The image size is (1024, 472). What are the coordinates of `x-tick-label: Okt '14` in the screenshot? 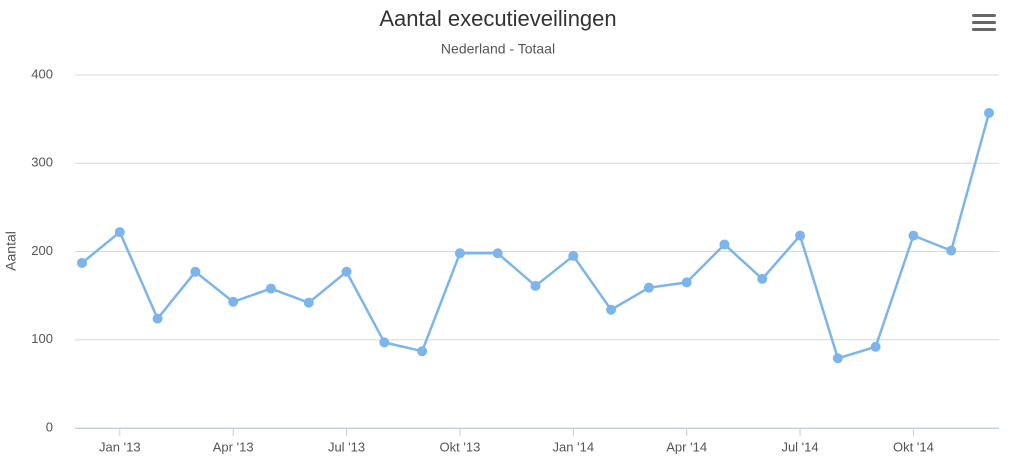 It's located at (913, 446).